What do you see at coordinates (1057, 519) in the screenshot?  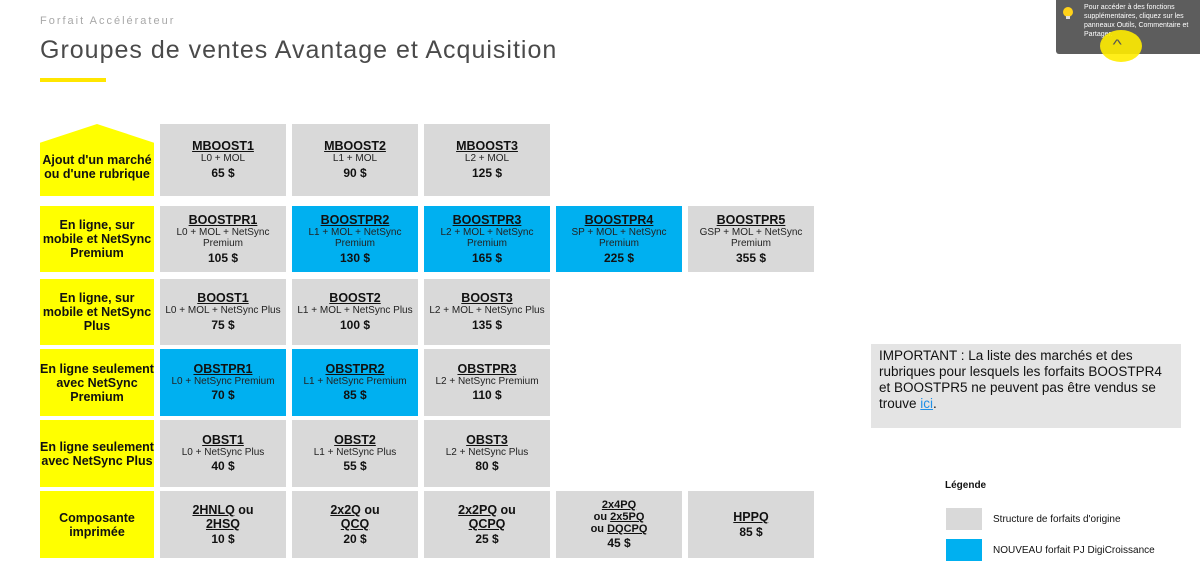 I see `legend-label-origin: Structure de forfaits d'origine` at bounding box center [1057, 519].